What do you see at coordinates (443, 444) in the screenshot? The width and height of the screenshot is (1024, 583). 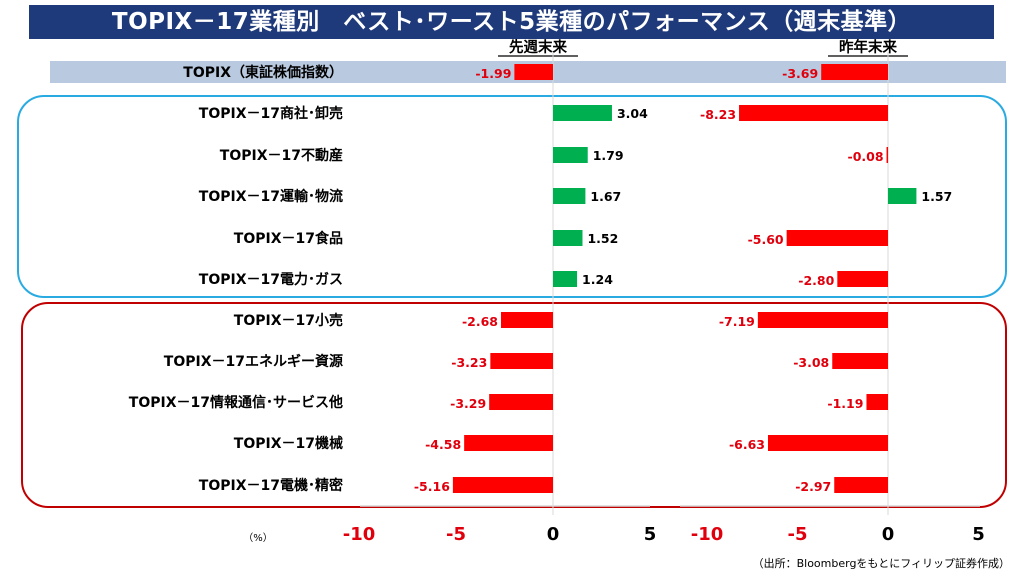 I see `data-label: -4.58` at bounding box center [443, 444].